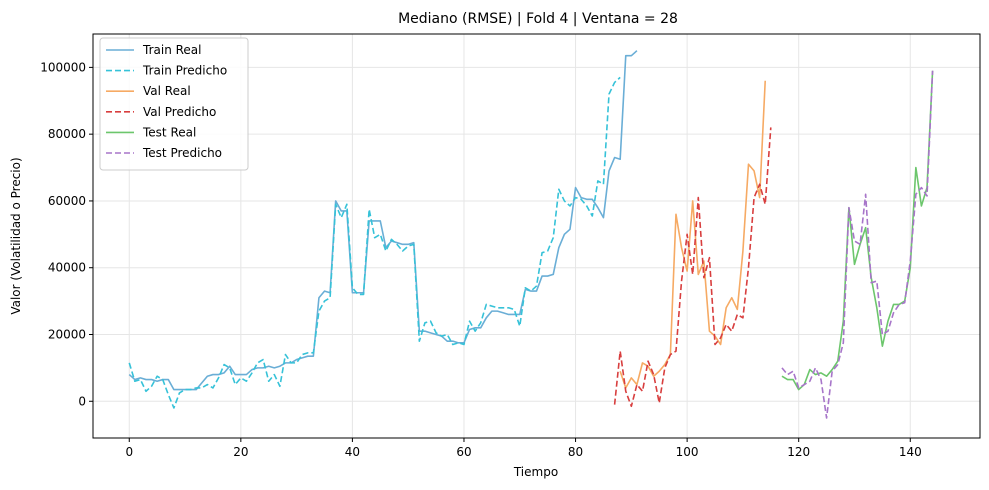 This screenshot has width=989, height=490. I want to click on x-tick-label: 140, so click(910, 452).